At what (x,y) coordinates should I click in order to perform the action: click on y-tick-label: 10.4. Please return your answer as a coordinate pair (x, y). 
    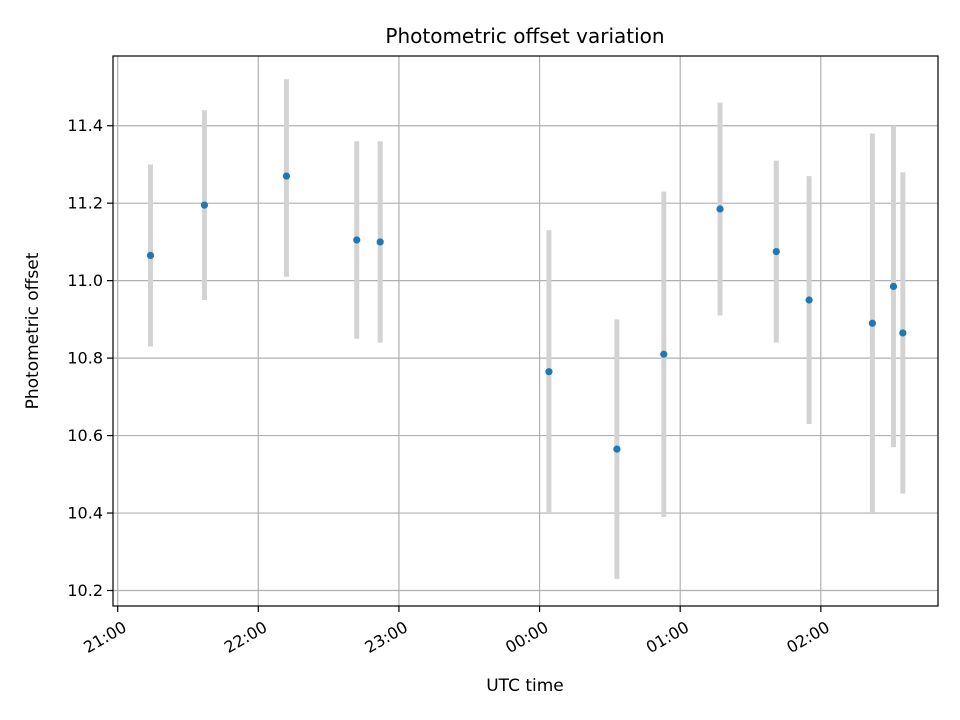
    Looking at the image, I should click on (85, 513).